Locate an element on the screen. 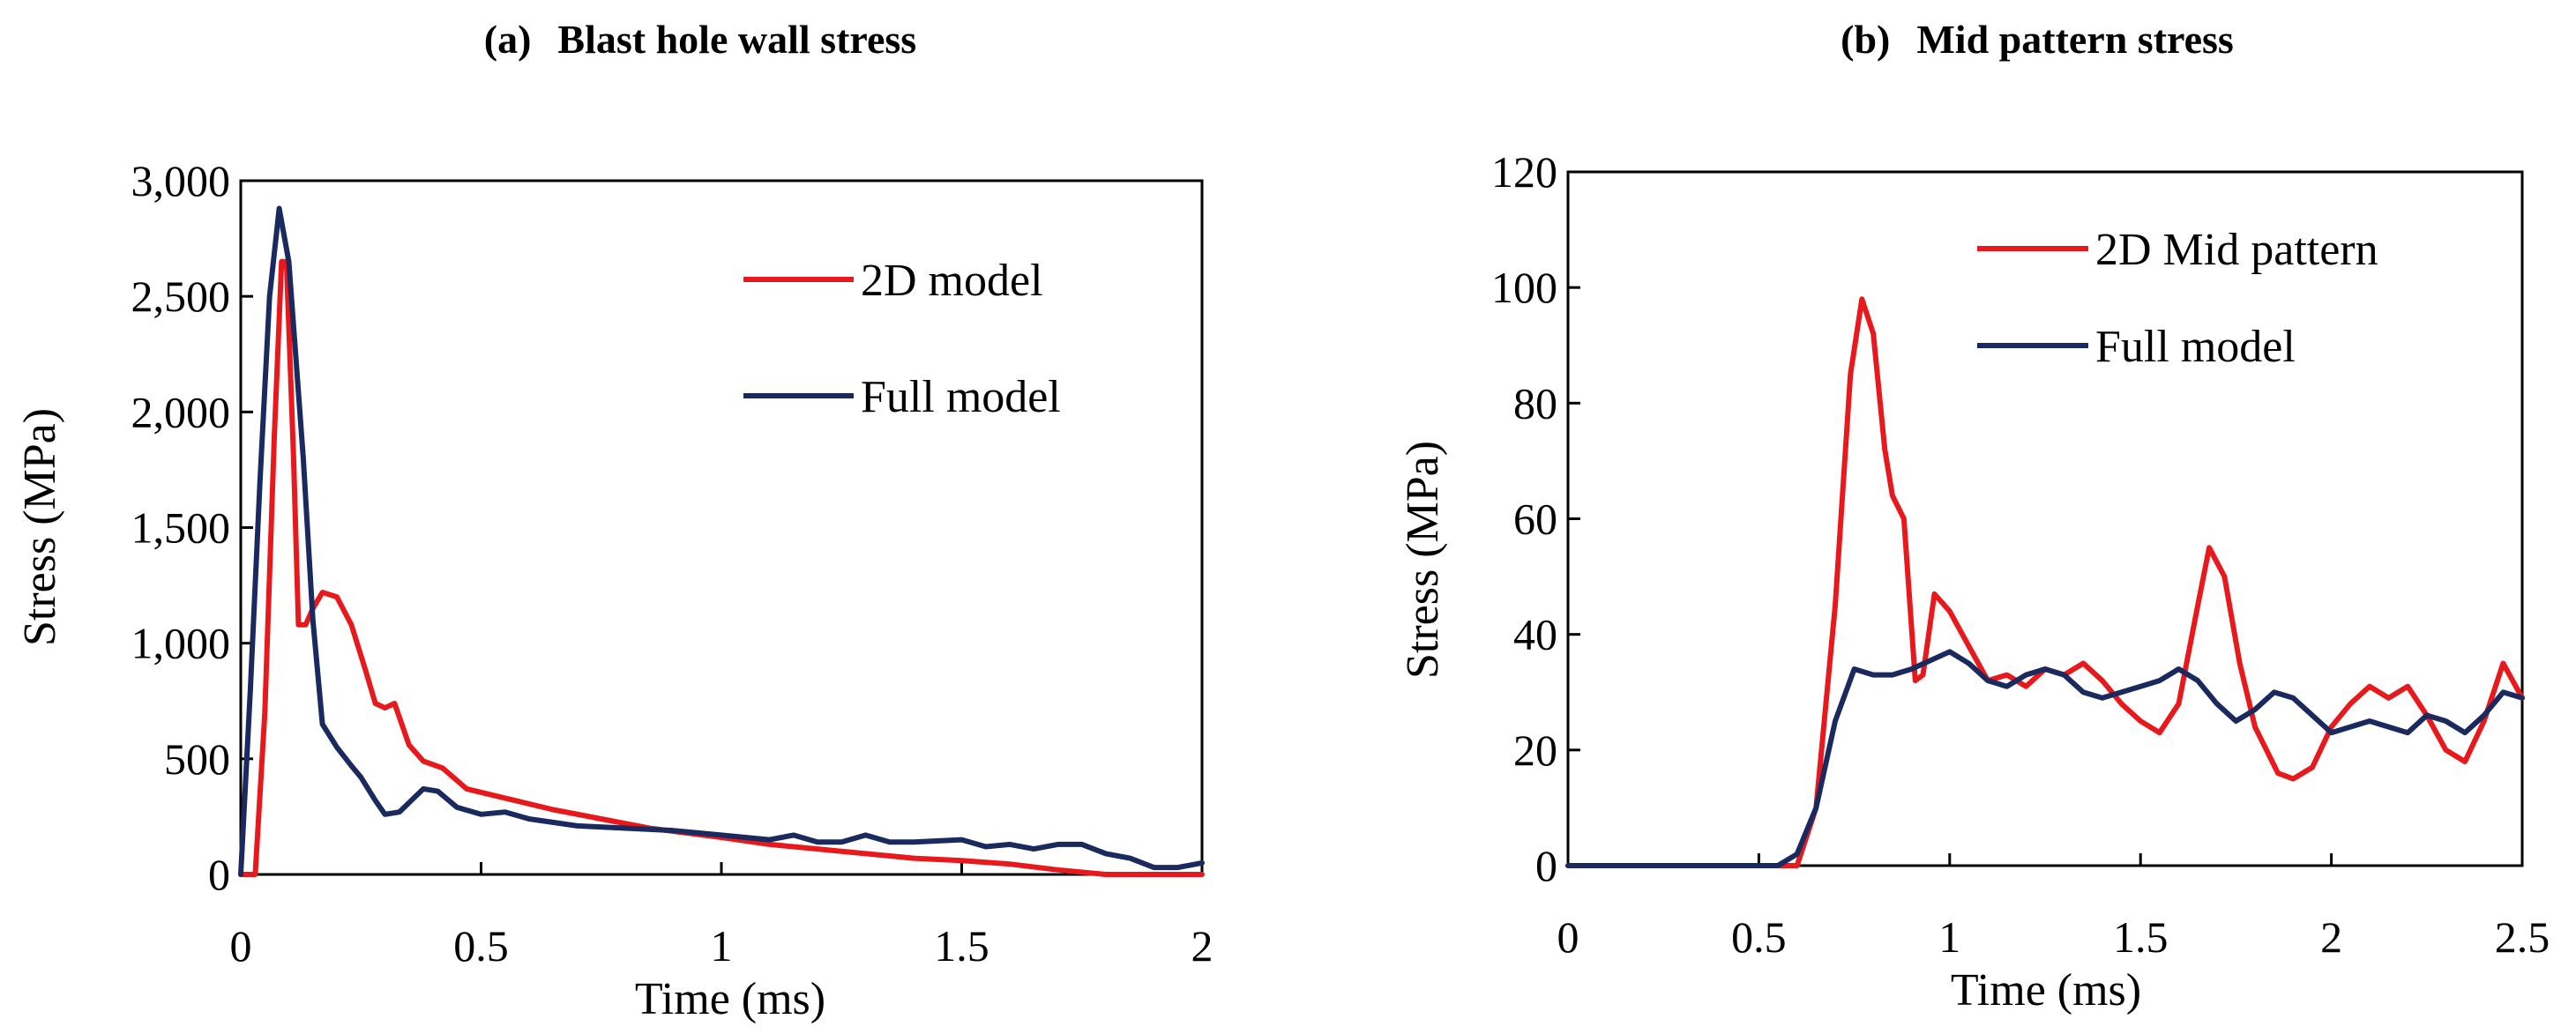 The height and width of the screenshot is (1034, 2576). panel-a-legend: 2D model Full model is located at coordinates (902, 339).